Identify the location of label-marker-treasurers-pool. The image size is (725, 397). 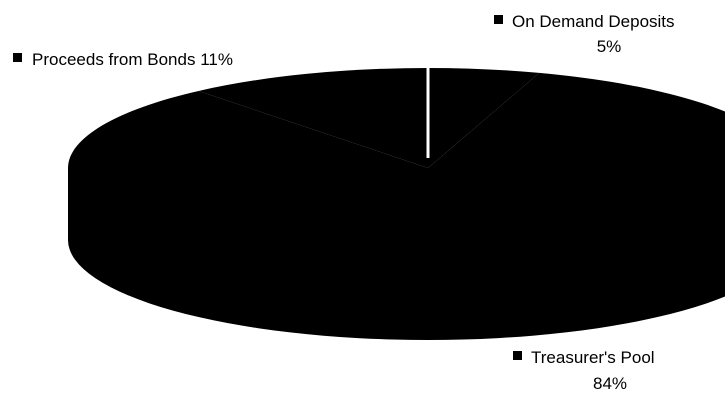
(517, 355).